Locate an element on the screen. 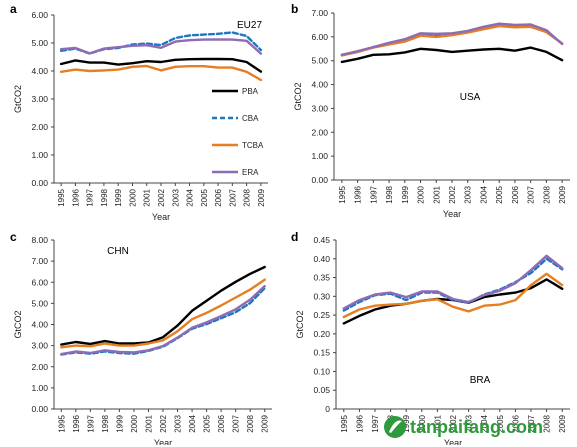 This screenshot has width=577, height=447. panel-label-d: d is located at coordinates (294, 237).